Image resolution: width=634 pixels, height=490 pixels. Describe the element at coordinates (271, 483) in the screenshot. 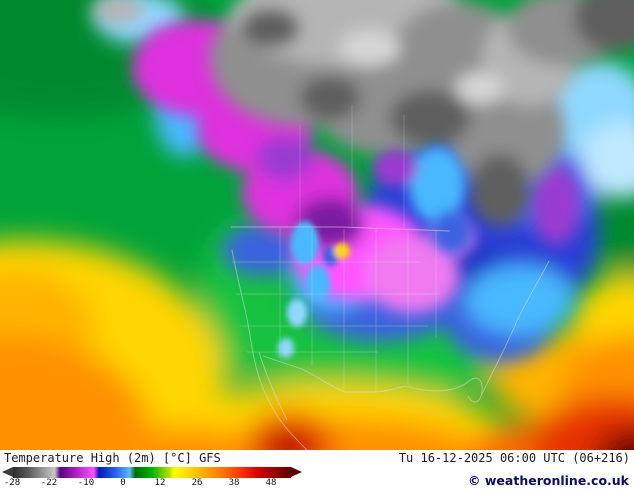

I see `scale-label: 48` at that location.